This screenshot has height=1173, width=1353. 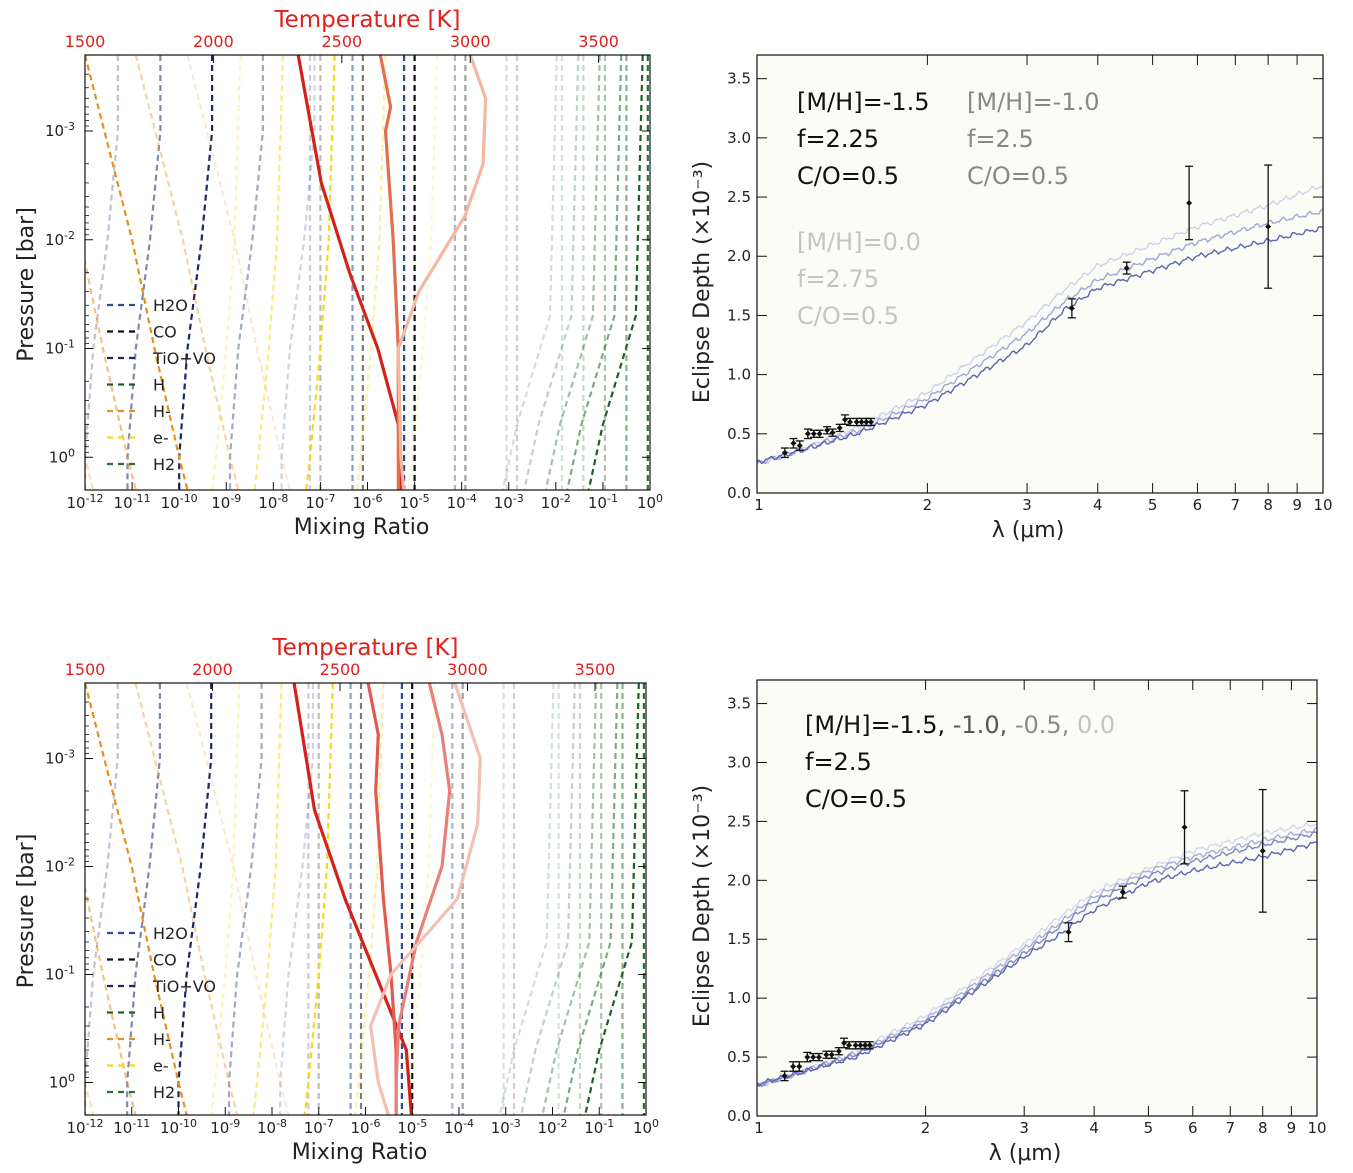 What do you see at coordinates (1098, 505) in the screenshot?
I see `x-tick-label: 4` at bounding box center [1098, 505].